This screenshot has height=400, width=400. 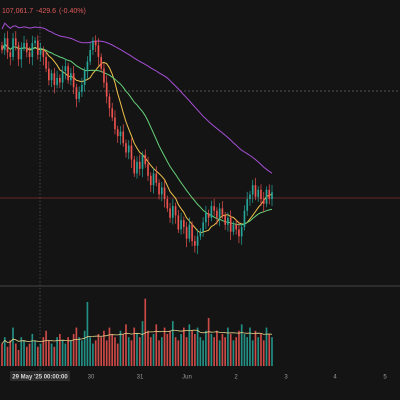 What do you see at coordinates (18, 11) in the screenshot?
I see `last-price: 107,061.7` at bounding box center [18, 11].